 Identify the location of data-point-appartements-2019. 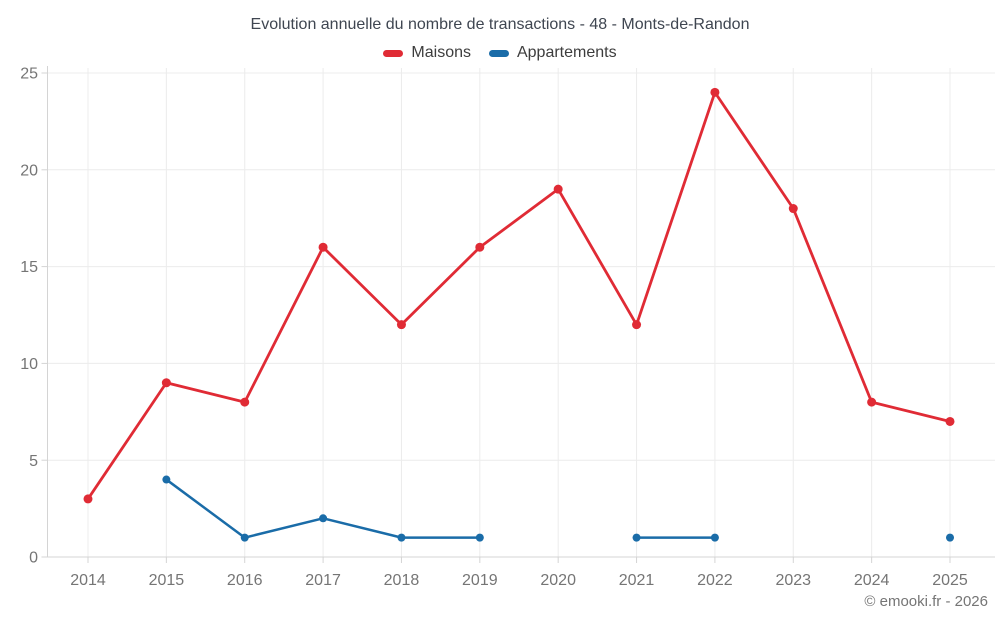
(479, 537).